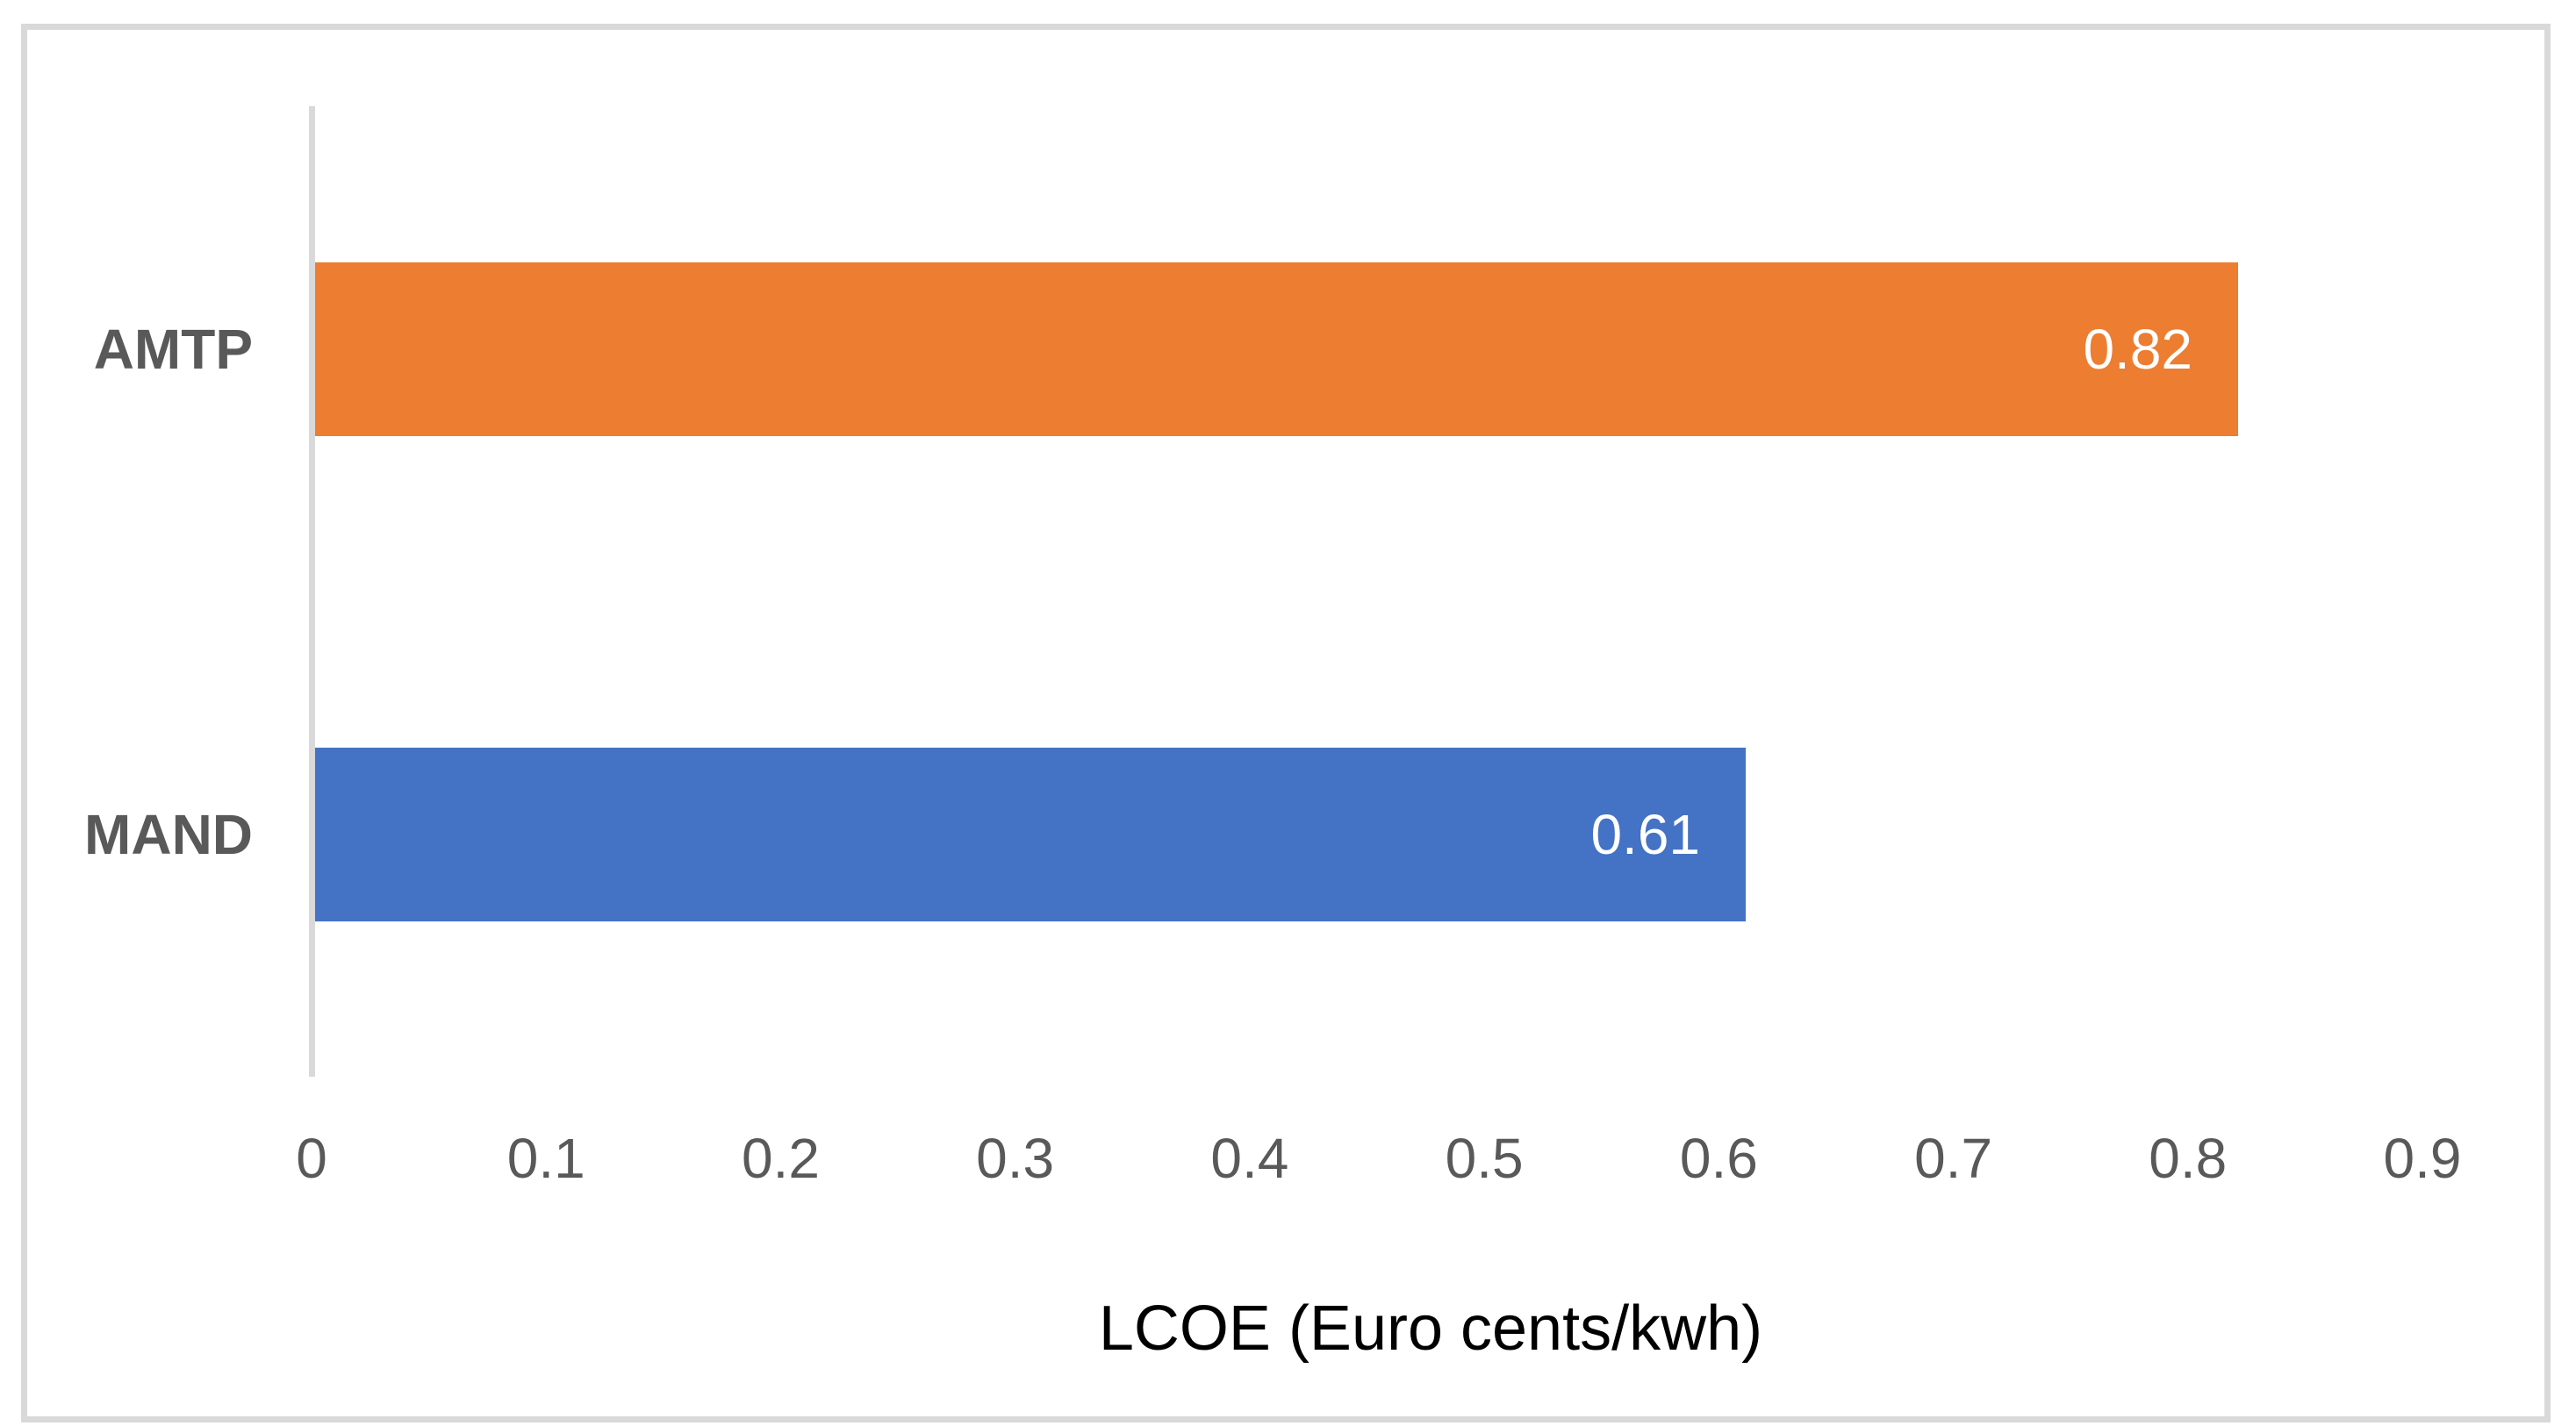 The width and height of the screenshot is (2576, 1426). I want to click on x-tick-label: 0.7, so click(1954, 1158).